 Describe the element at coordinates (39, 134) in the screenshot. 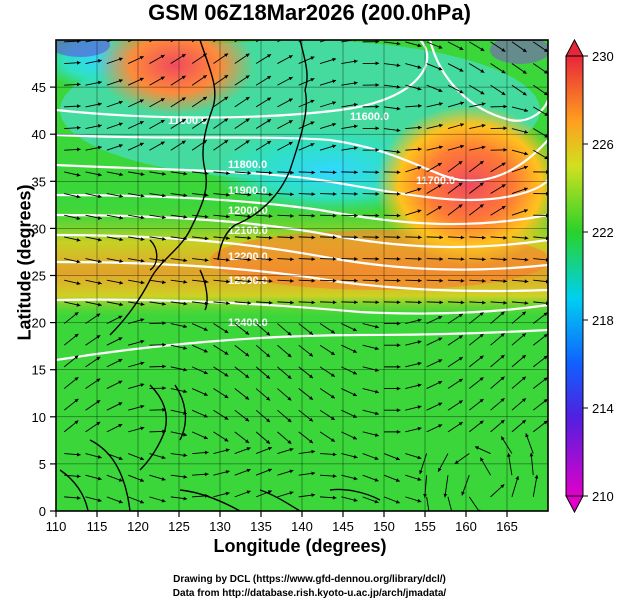

I see `y-tick-label: 40` at that location.